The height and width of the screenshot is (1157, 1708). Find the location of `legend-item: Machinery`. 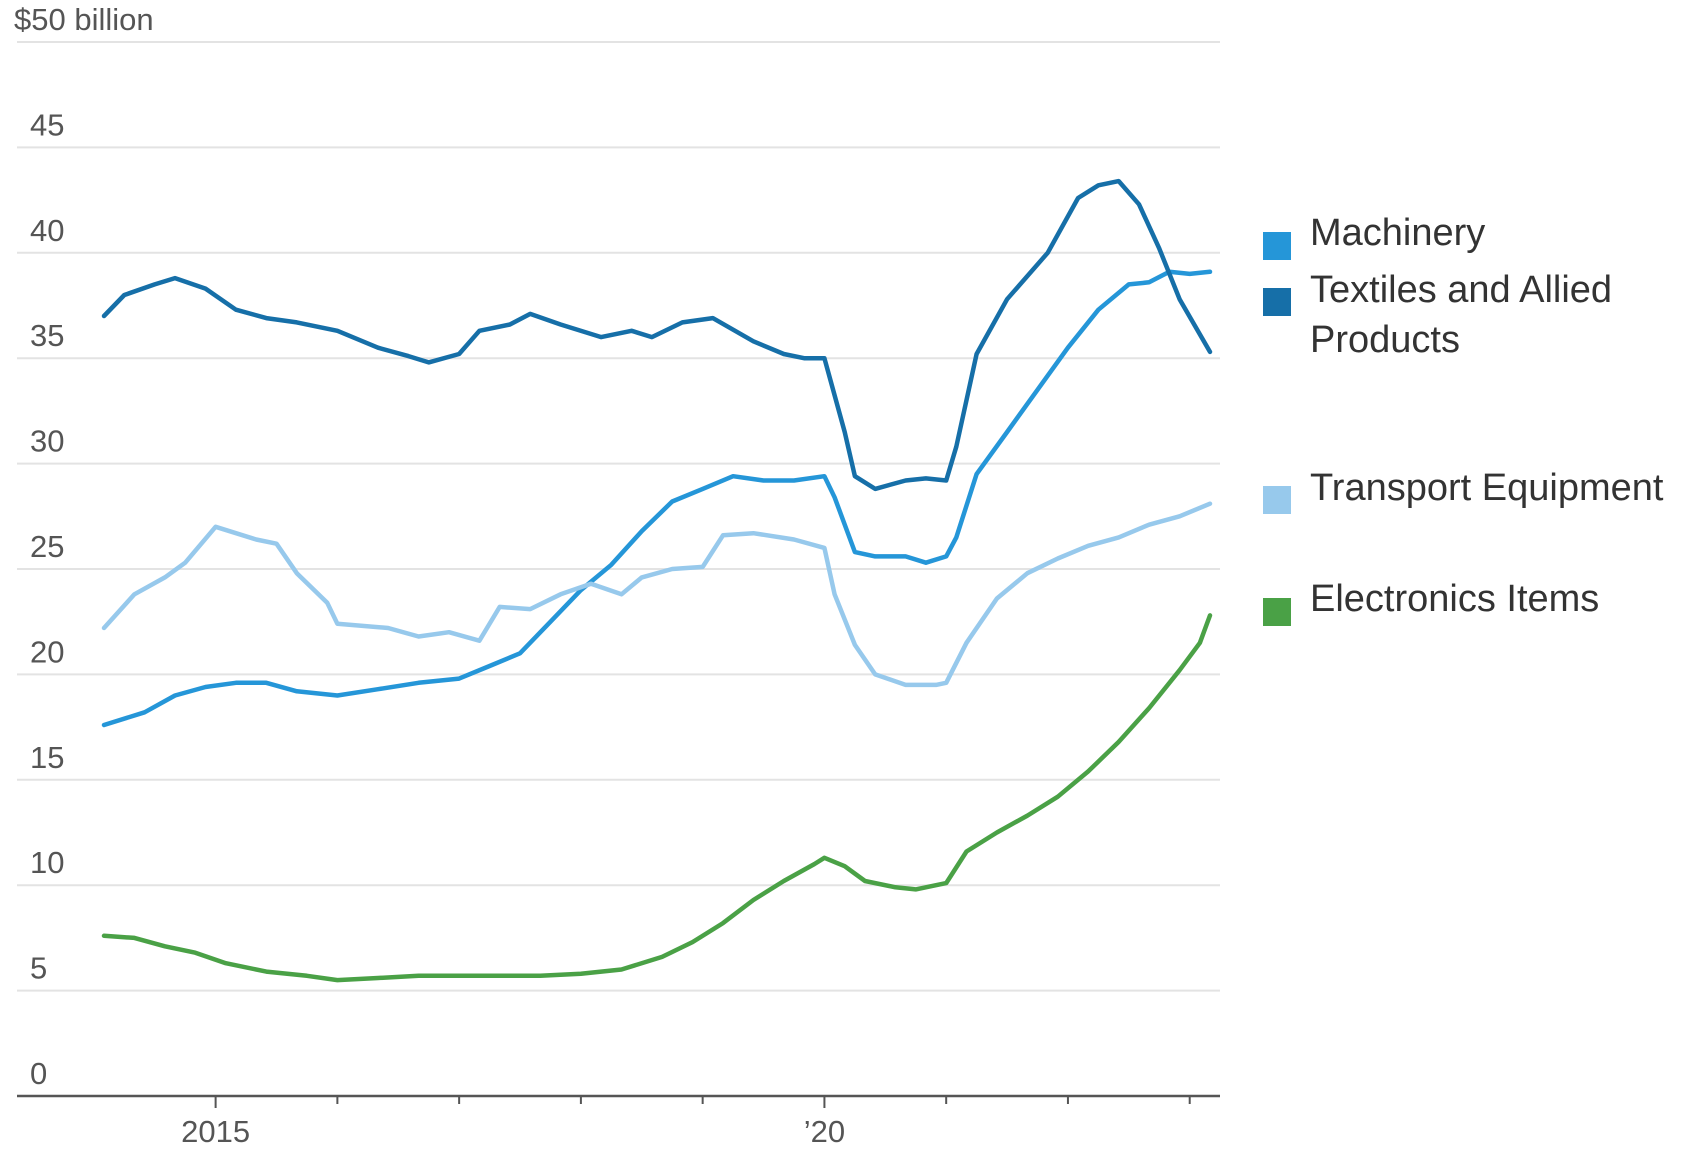

legend-item: Machinery is located at coordinates (1374, 236).